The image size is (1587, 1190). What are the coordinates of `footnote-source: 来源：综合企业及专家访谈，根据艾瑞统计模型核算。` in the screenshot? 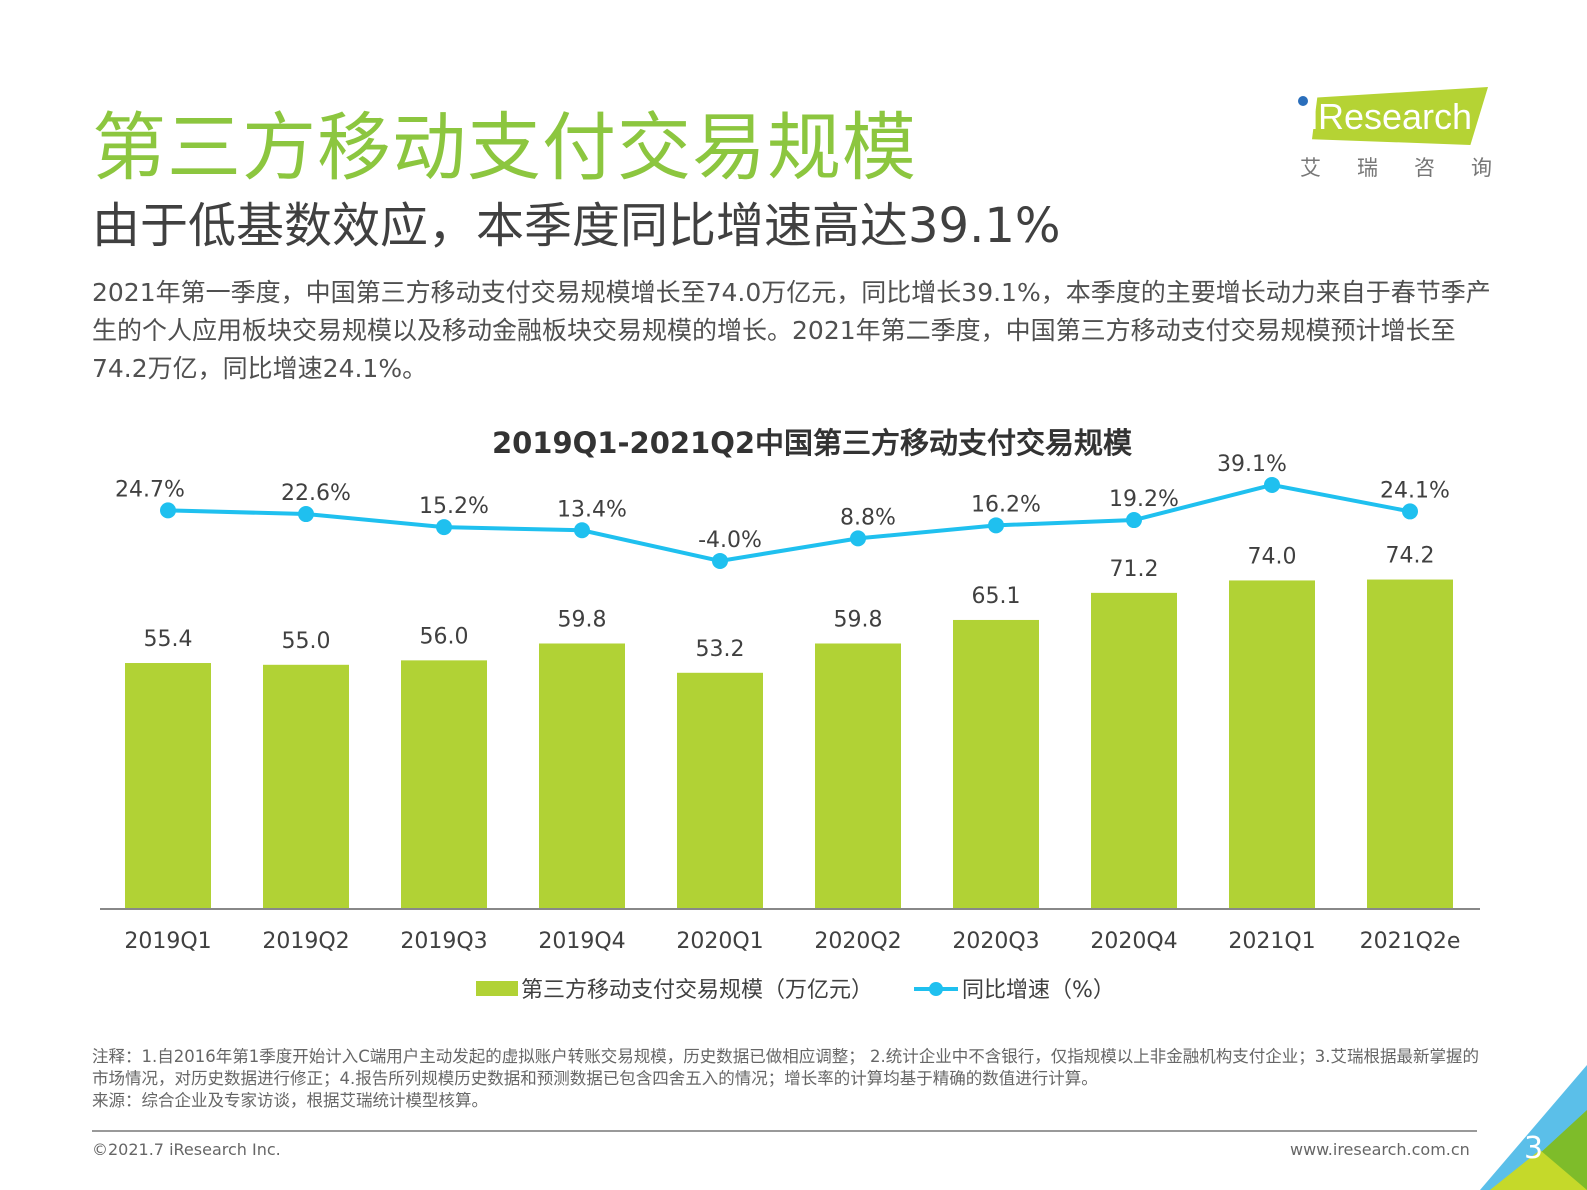 It's located at (290, 1100).